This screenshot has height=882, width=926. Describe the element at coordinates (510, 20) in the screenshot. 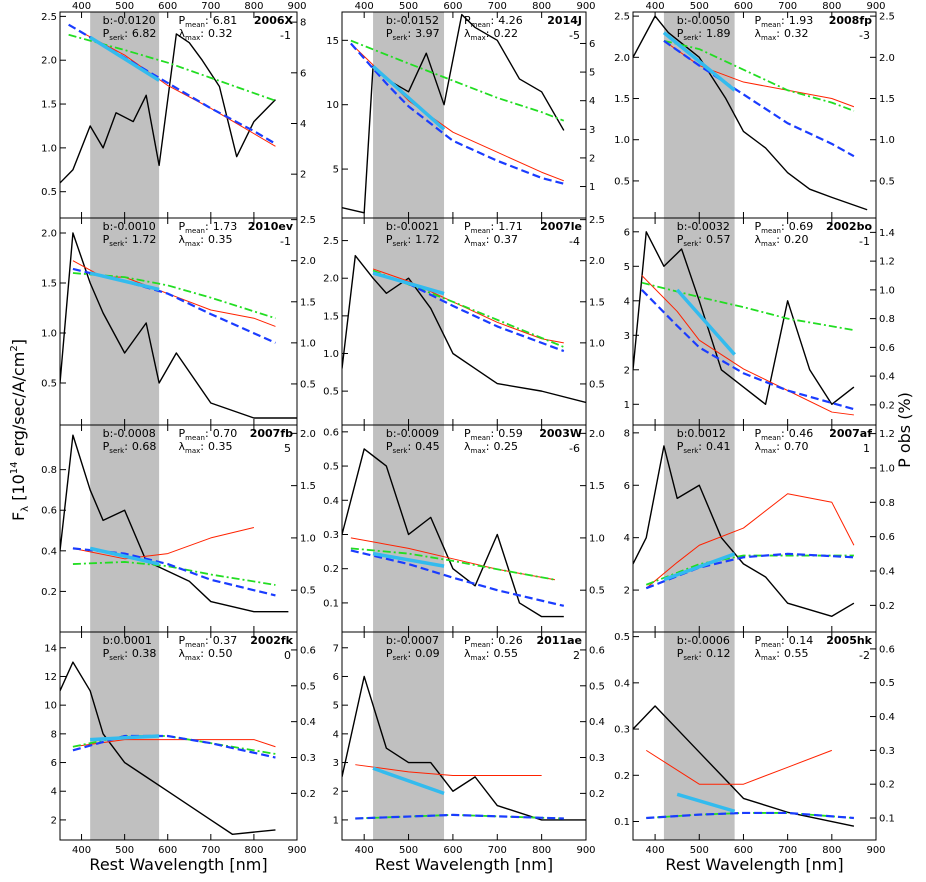

I see `annotation-value: 4.26` at that location.